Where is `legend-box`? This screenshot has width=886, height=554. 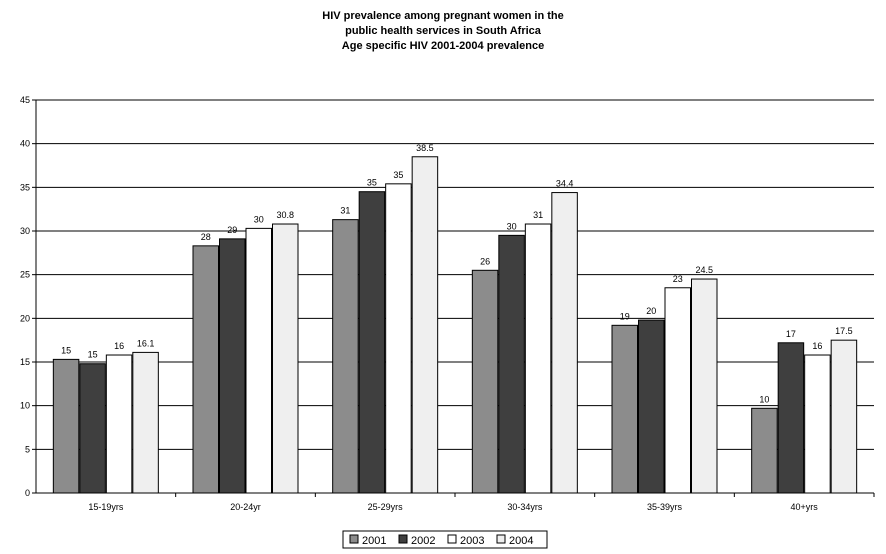 legend-box is located at coordinates (445, 539).